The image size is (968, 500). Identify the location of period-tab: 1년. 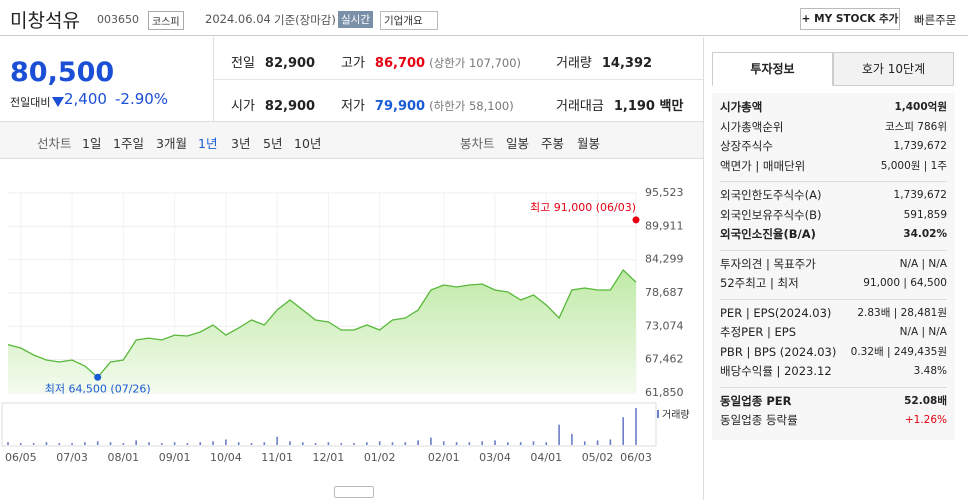
(208, 143).